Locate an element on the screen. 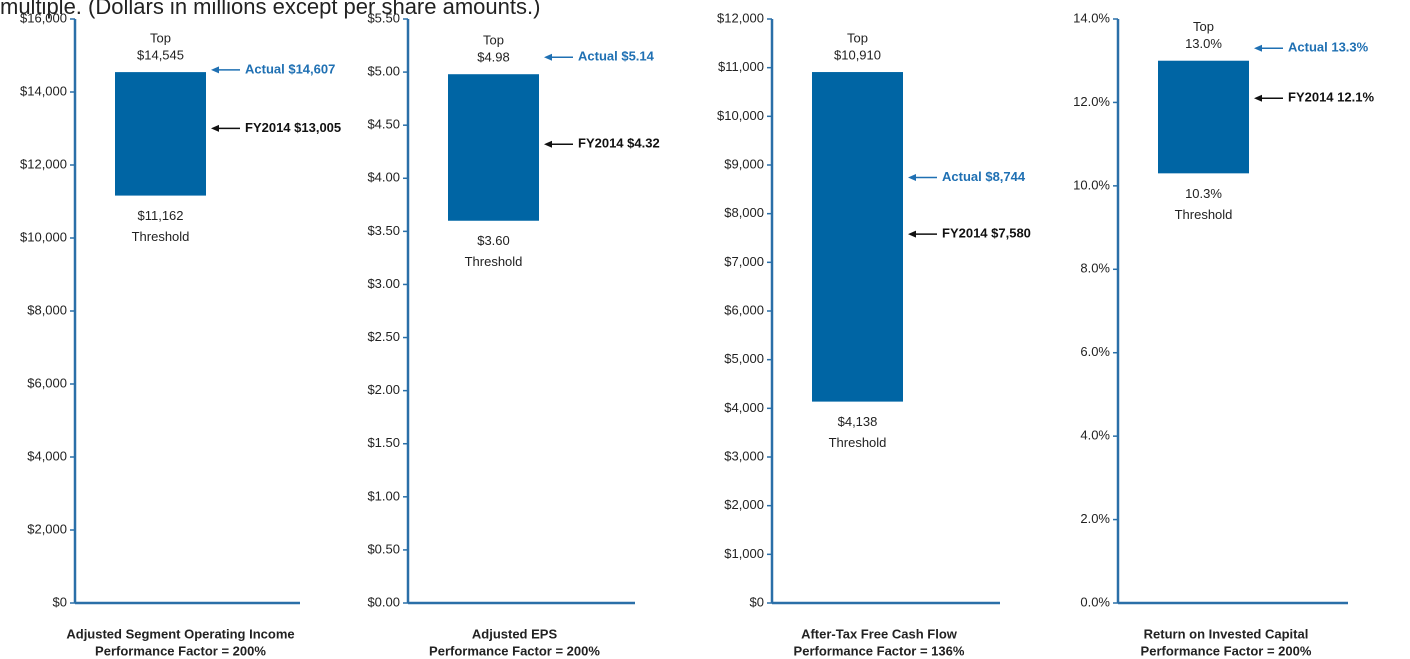  y-tick-label: 0.0% is located at coordinates (1095, 601).